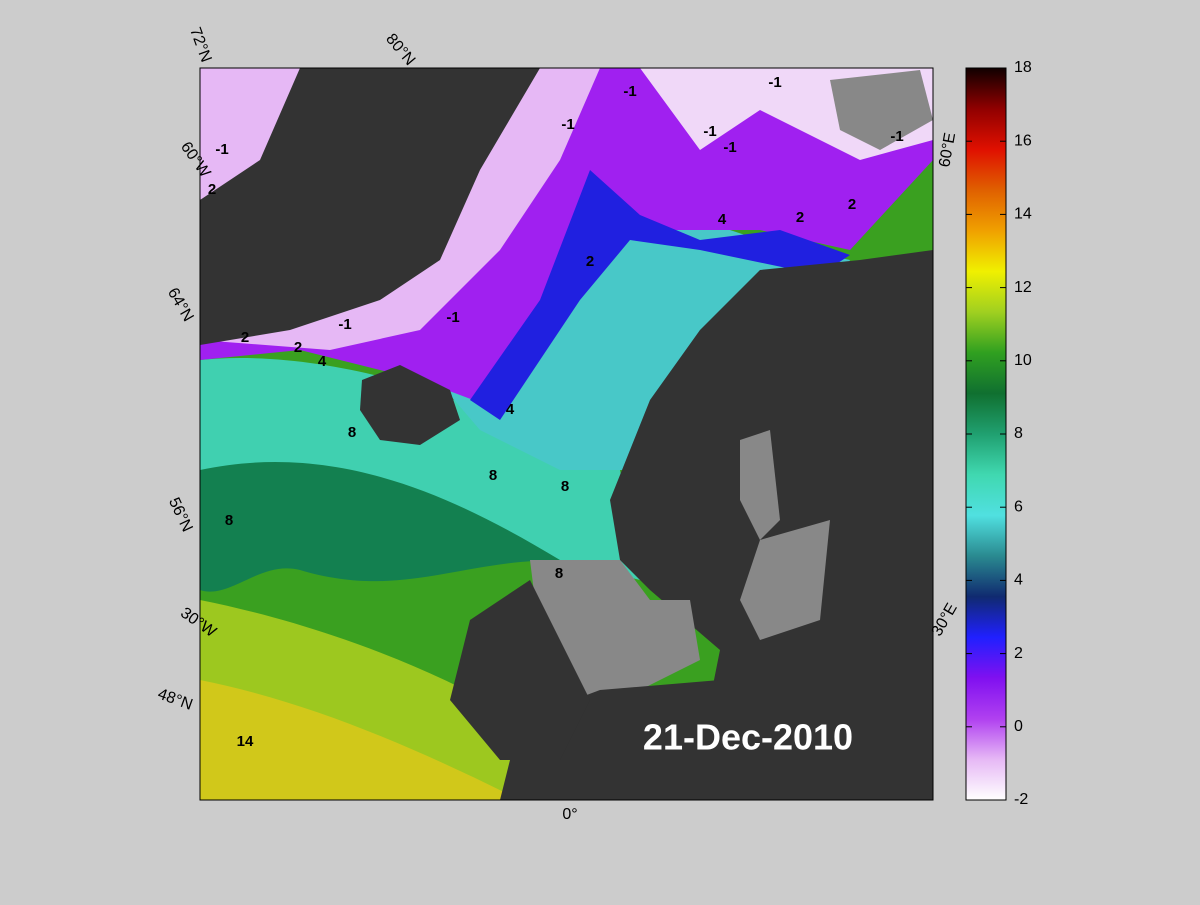 Image resolution: width=1200 pixels, height=905 pixels. Describe the element at coordinates (945, 620) in the screenshot. I see `graticule-label: 30°E` at that location.